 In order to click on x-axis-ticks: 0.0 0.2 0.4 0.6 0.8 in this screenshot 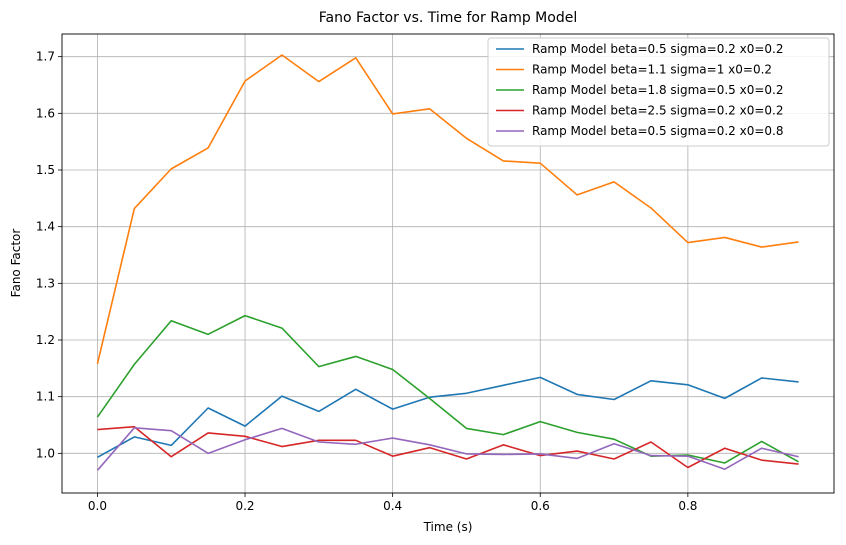, I will do `click(392, 503)`.